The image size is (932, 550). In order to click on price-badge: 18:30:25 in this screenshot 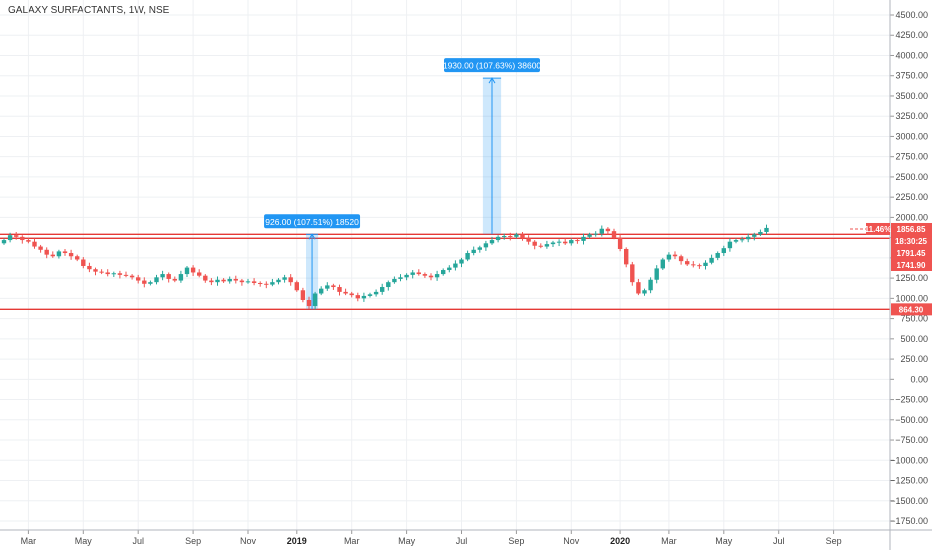, I will do `click(911, 241)`.